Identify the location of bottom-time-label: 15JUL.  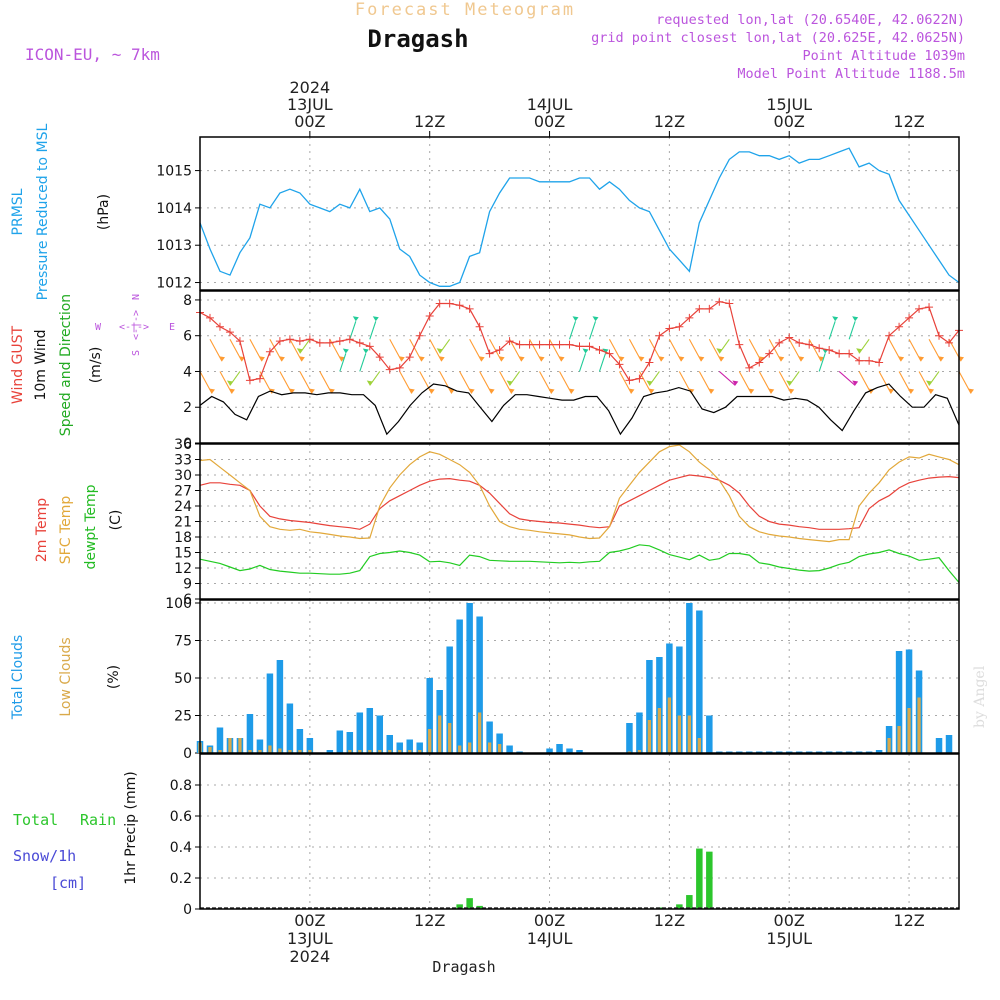
(789, 938).